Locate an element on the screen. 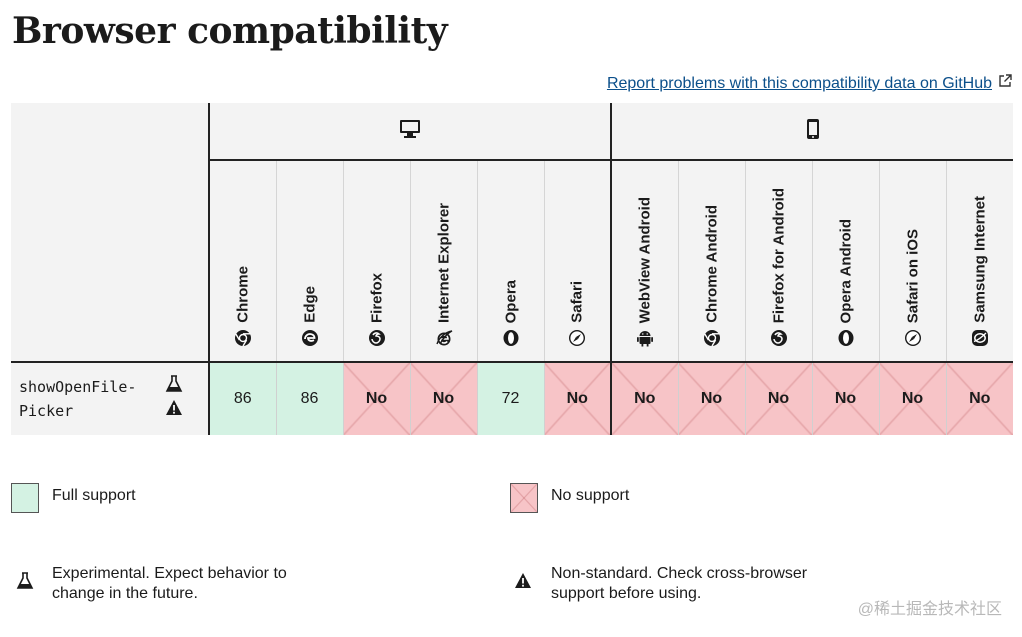 The height and width of the screenshot is (637, 1022). full-support-swatch is located at coordinates (25, 498).